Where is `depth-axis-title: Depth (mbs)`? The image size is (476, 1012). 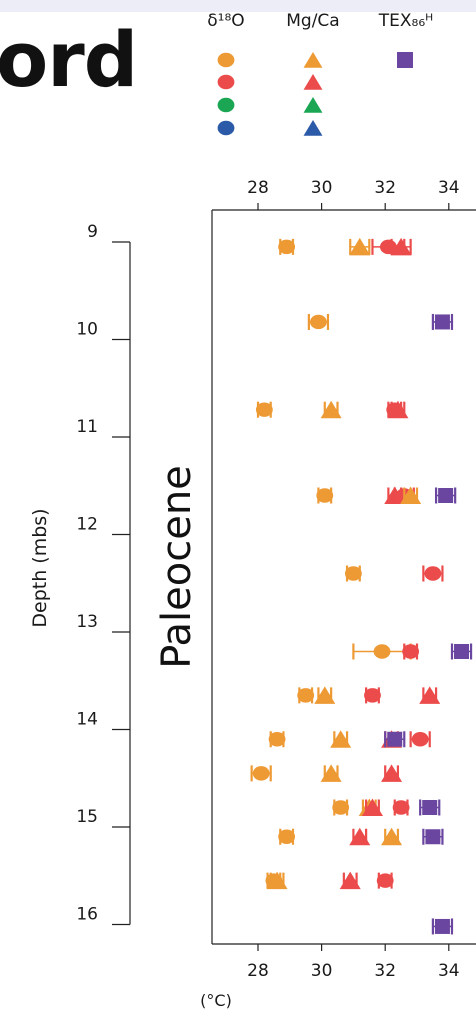 depth-axis-title: Depth (mbs) is located at coordinates (40, 567).